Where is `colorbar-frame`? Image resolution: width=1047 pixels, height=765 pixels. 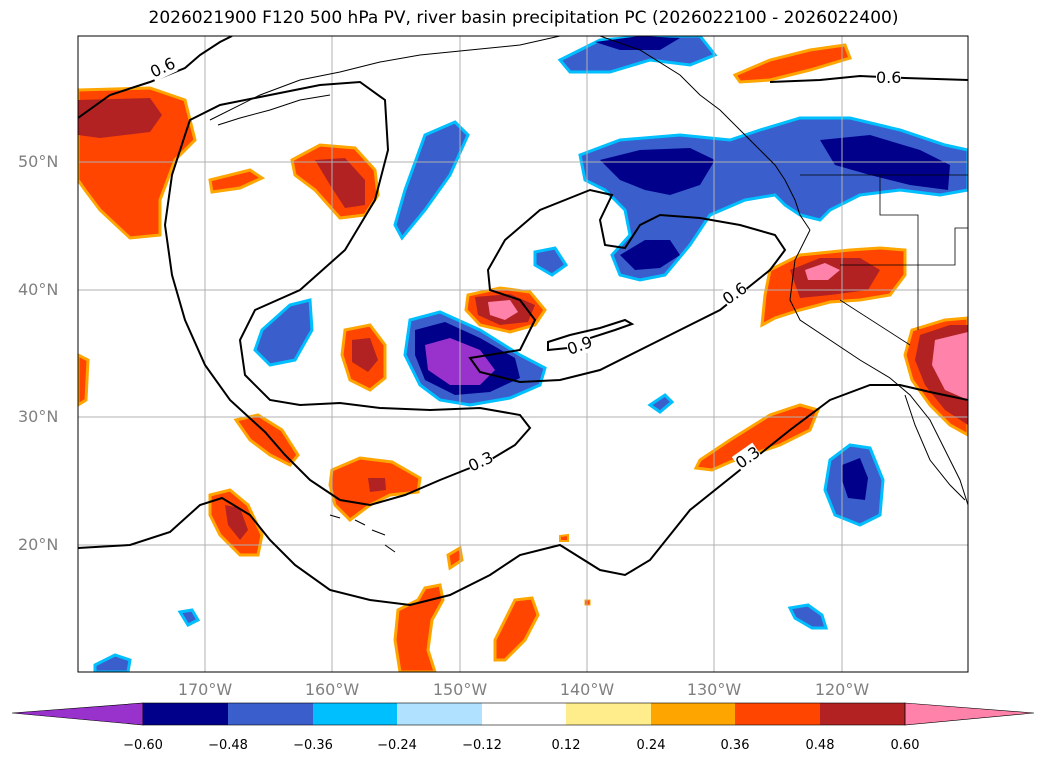
colorbar-frame is located at coordinates (524, 714).